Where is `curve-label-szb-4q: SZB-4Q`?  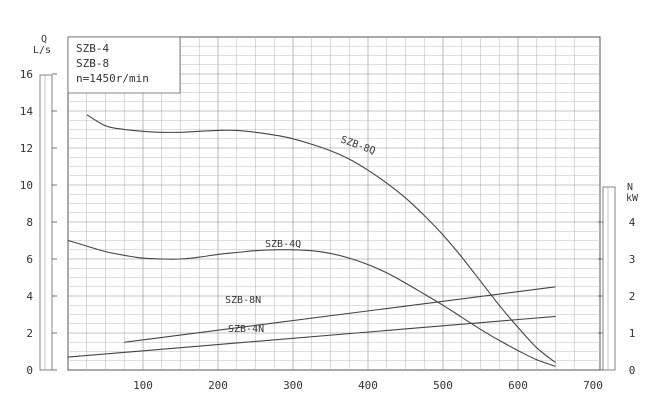 curve-label-szb-4q: SZB-4Q is located at coordinates (283, 244).